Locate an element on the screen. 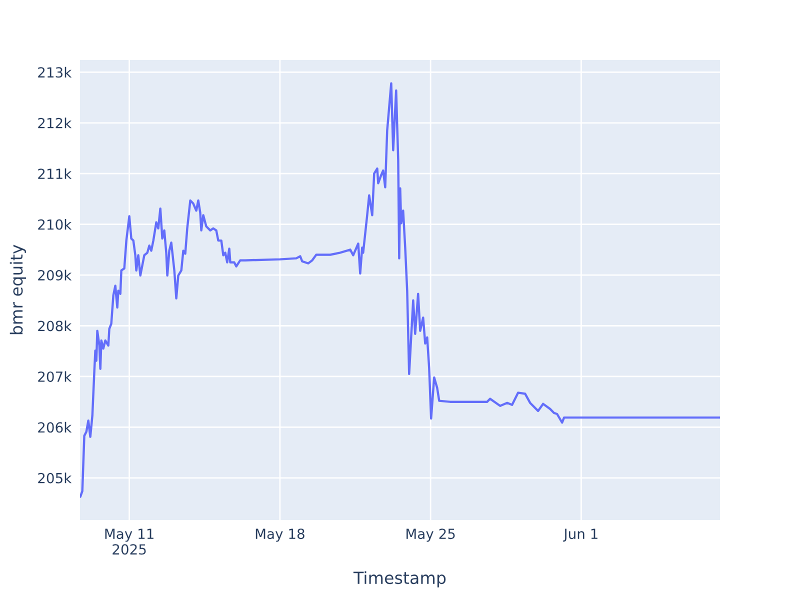 The height and width of the screenshot is (600, 800). y-tick-label: 206k is located at coordinates (55, 427).